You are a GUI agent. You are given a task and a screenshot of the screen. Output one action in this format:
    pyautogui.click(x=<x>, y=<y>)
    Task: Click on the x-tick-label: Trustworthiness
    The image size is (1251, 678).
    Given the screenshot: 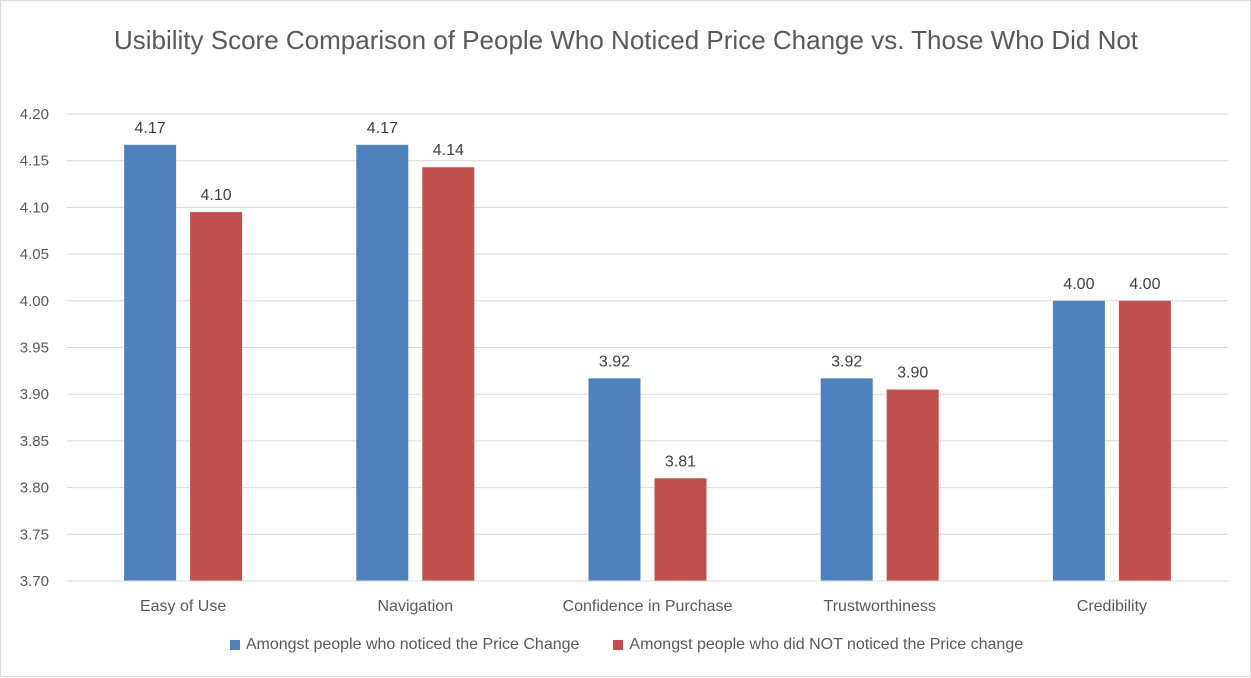 What is the action you would take?
    pyautogui.click(x=880, y=606)
    